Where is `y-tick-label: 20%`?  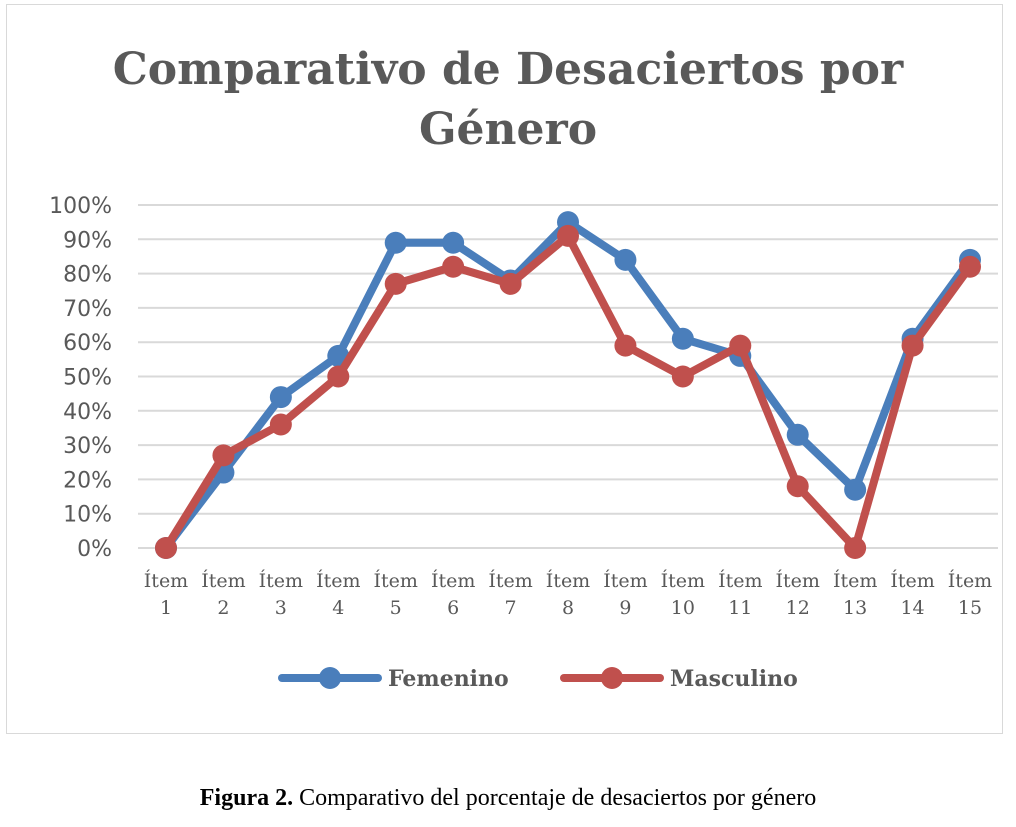 y-tick-label: 20% is located at coordinates (87, 480).